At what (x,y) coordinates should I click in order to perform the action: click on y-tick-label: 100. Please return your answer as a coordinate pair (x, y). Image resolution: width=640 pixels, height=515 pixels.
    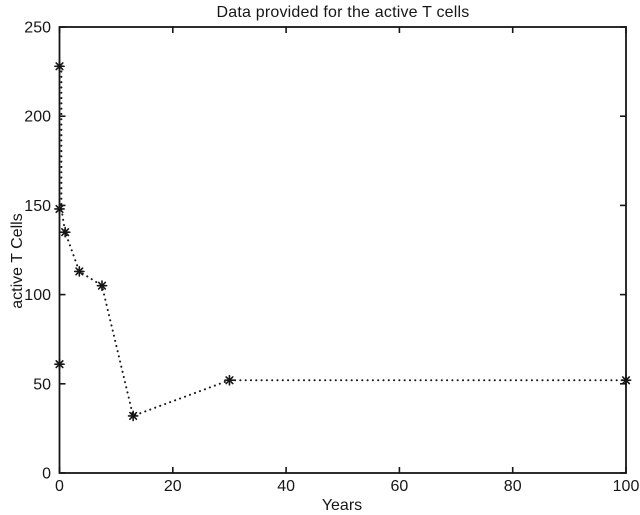
    Looking at the image, I should click on (37, 295).